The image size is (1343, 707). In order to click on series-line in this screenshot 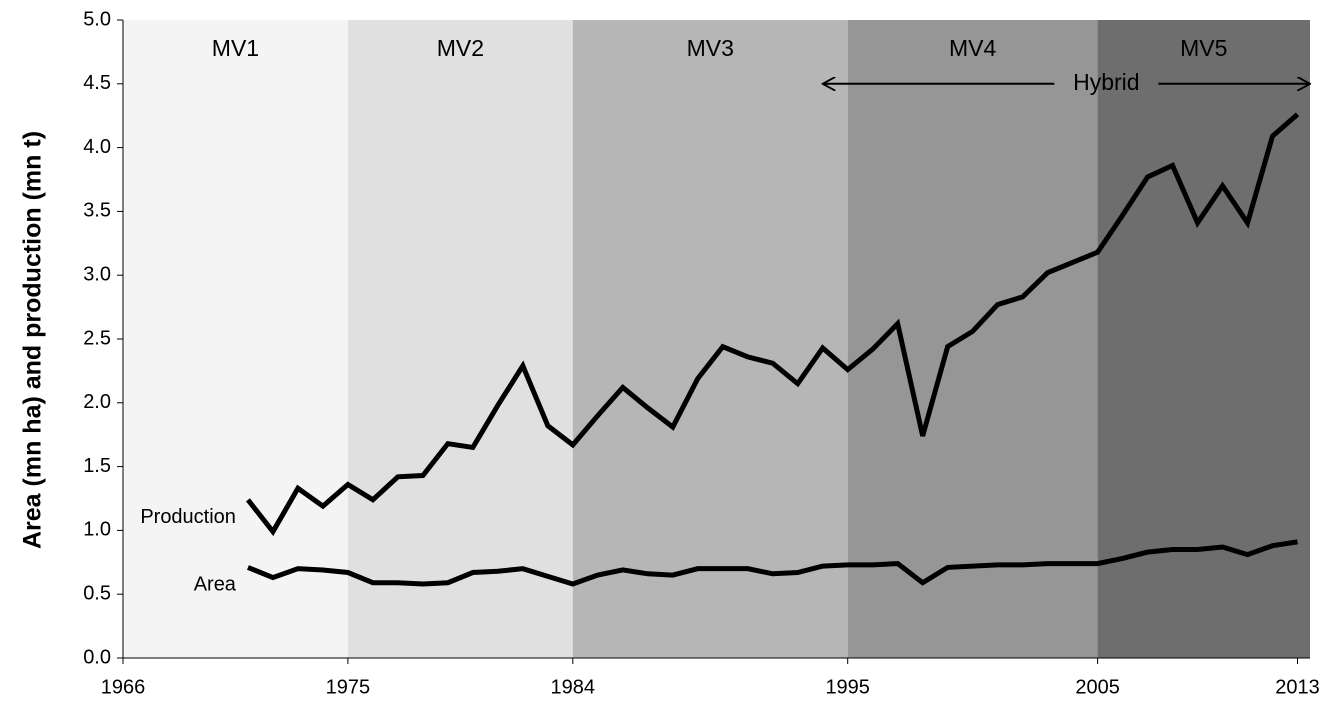, I will do `click(772, 563)`.